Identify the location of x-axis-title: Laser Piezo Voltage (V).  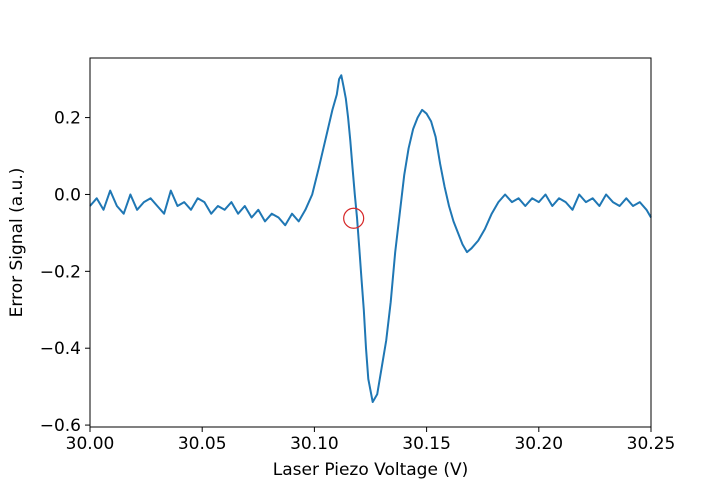
(370, 470).